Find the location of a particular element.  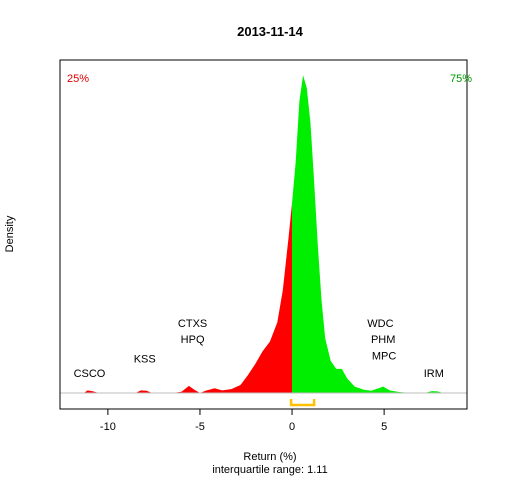

annotation-labels: CSCO KSS CTXS HPQ WDC PHM MPC IRM is located at coordinates (259, 349).